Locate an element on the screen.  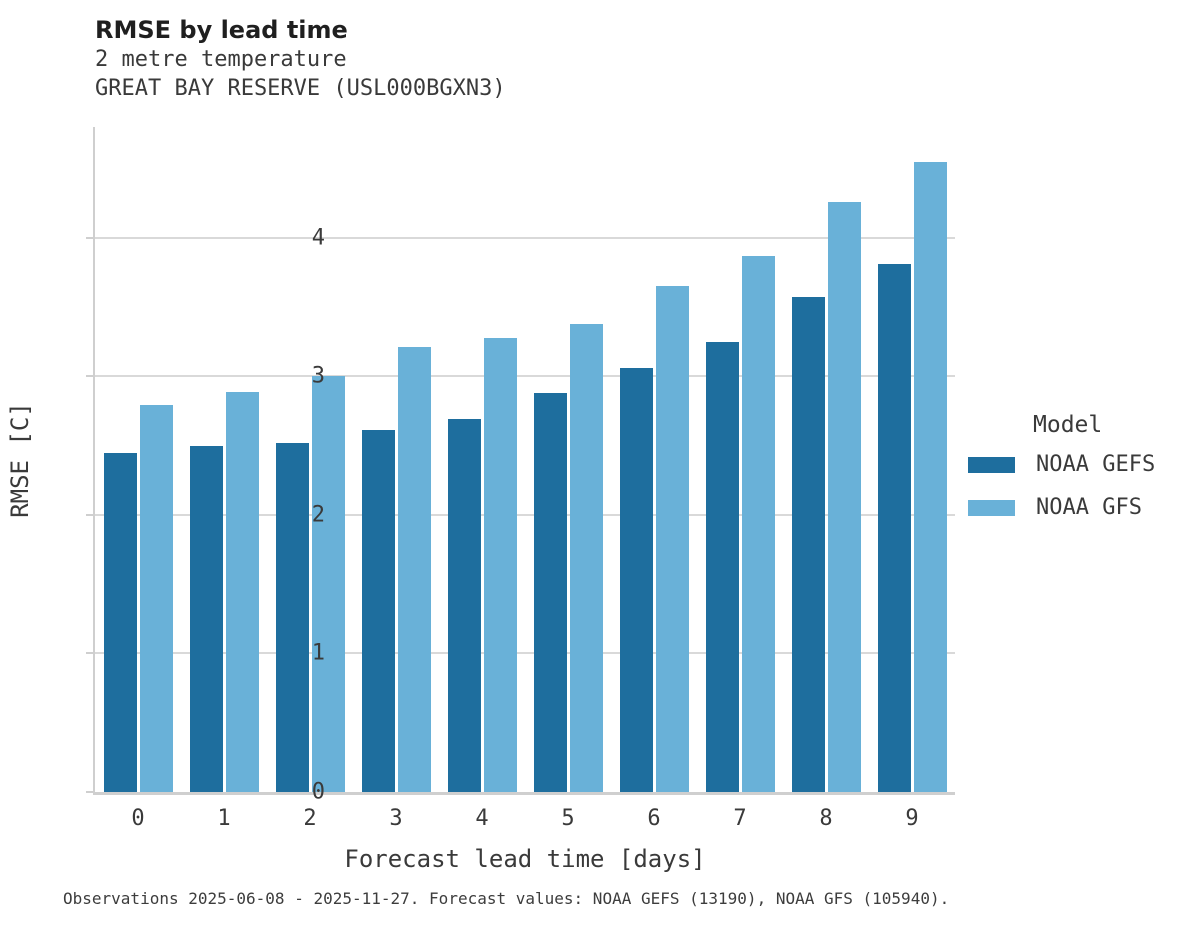
x-tick-label-0: 0 is located at coordinates (138, 818).